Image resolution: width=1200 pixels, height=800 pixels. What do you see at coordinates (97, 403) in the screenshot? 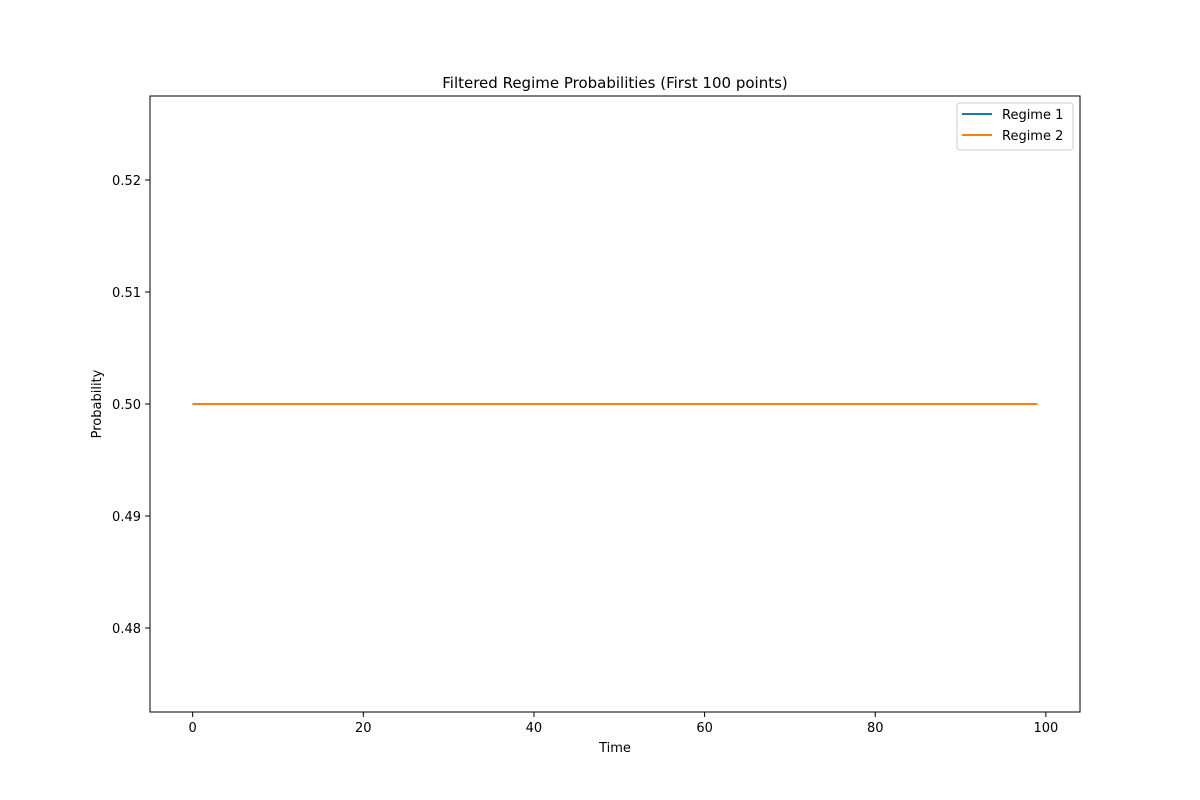
I see `y-axis-label: Probability` at bounding box center [97, 403].